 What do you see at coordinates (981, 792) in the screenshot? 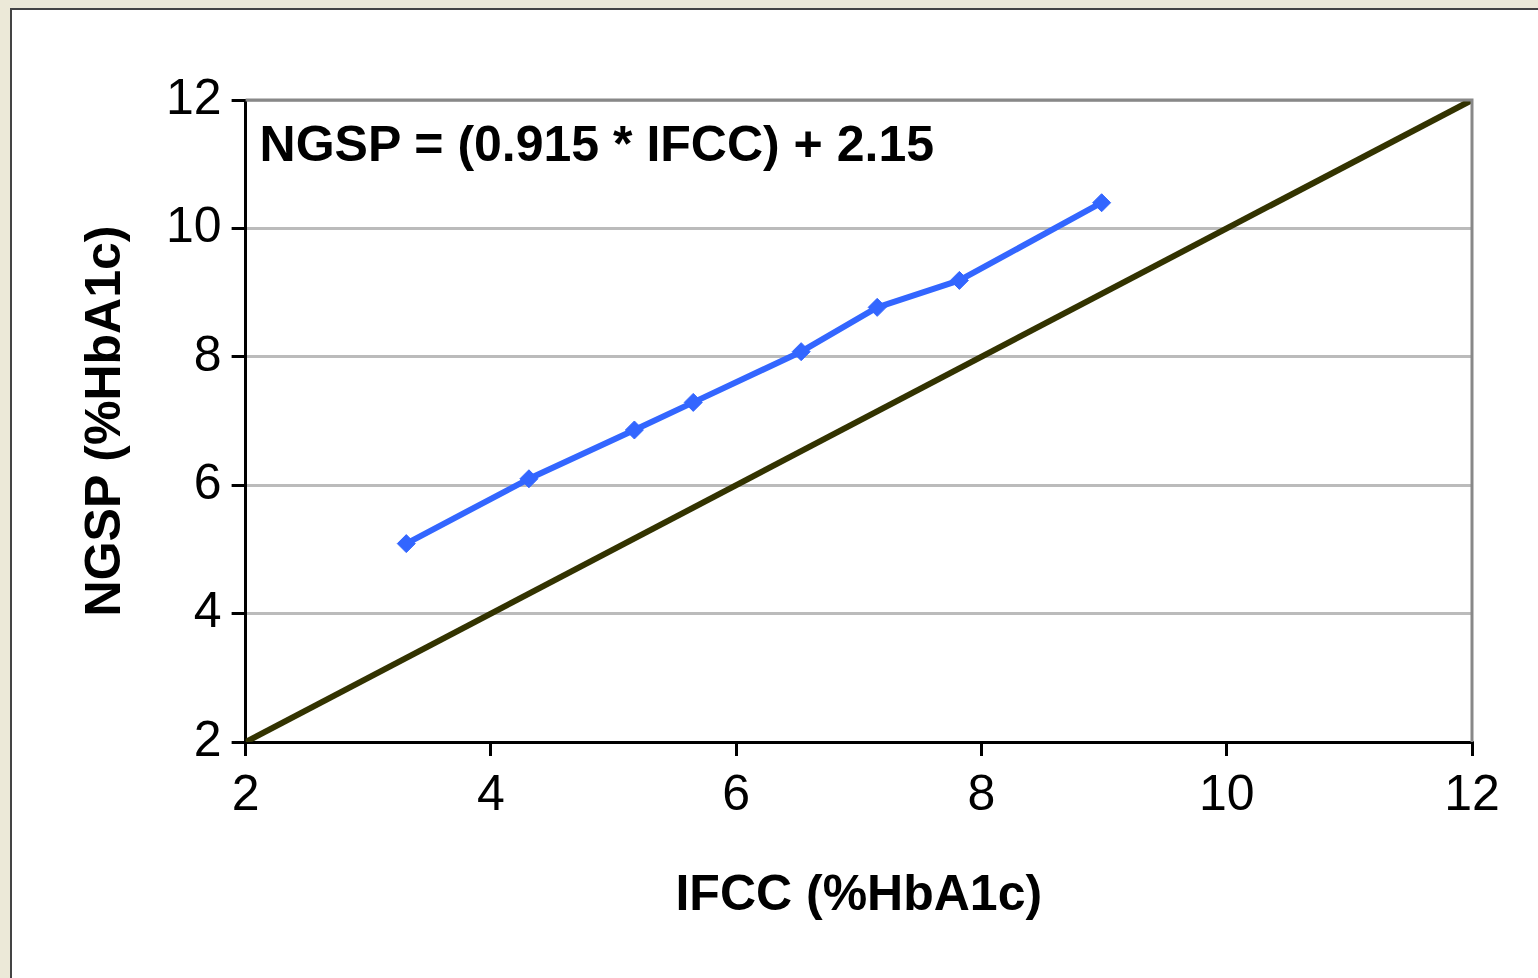
I see `x-tick-label: 8` at bounding box center [981, 792].